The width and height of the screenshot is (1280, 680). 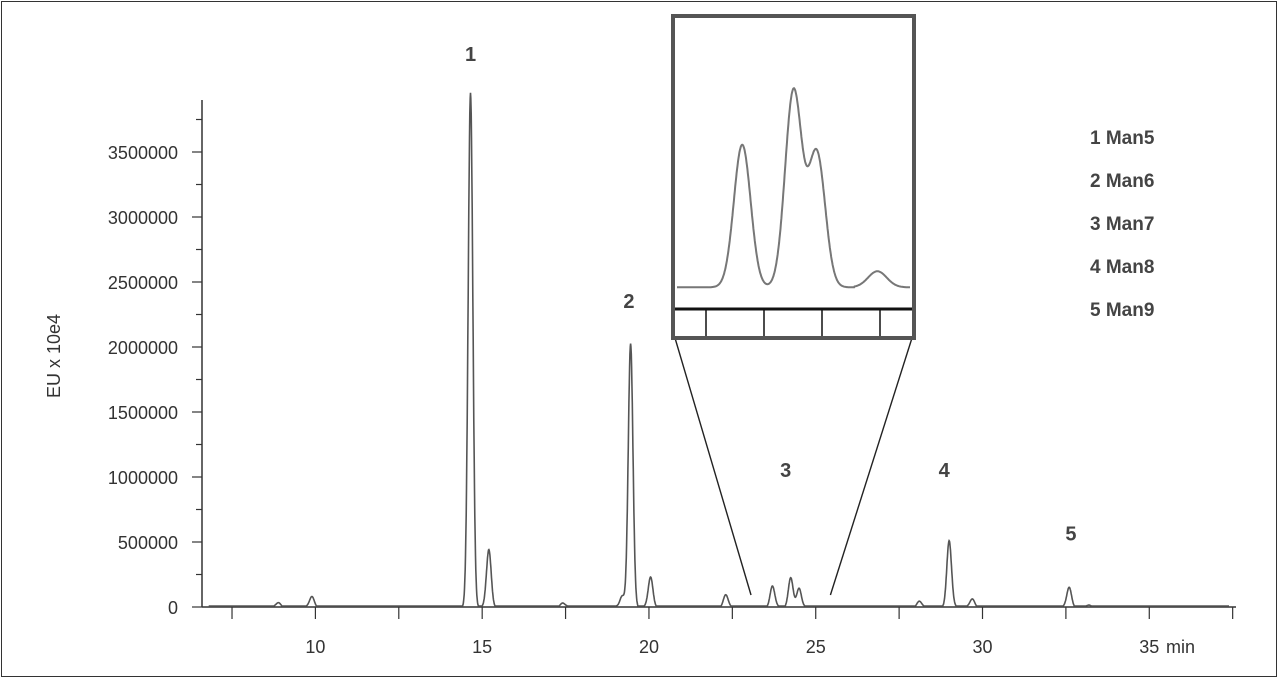 I want to click on inset-zoom-lines, so click(x=793, y=466).